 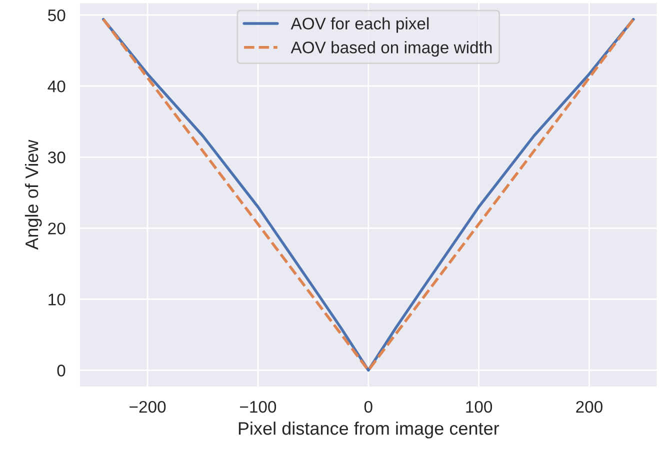 What do you see at coordinates (258, 406) in the screenshot?
I see `x-tick-label: −100` at bounding box center [258, 406].